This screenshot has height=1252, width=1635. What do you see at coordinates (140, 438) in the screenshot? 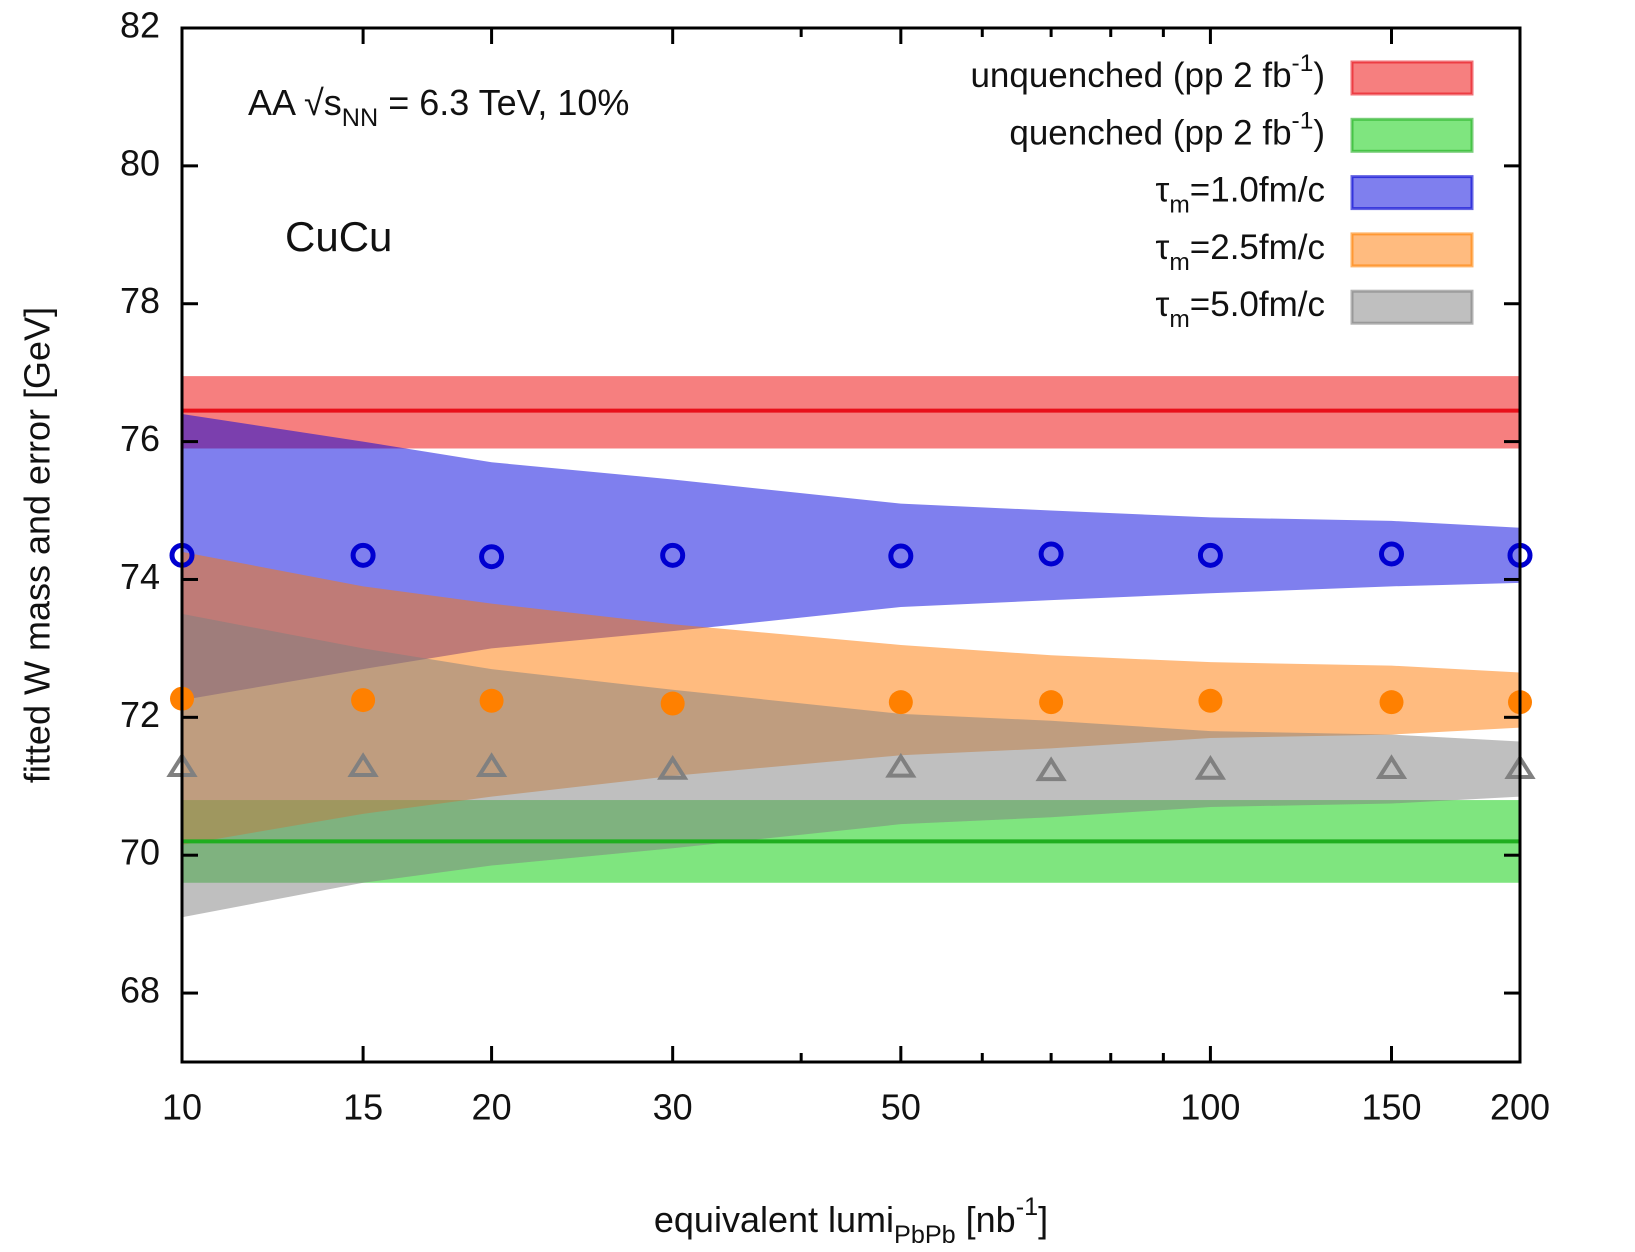
I see `y-tick-label: 76` at bounding box center [140, 438].